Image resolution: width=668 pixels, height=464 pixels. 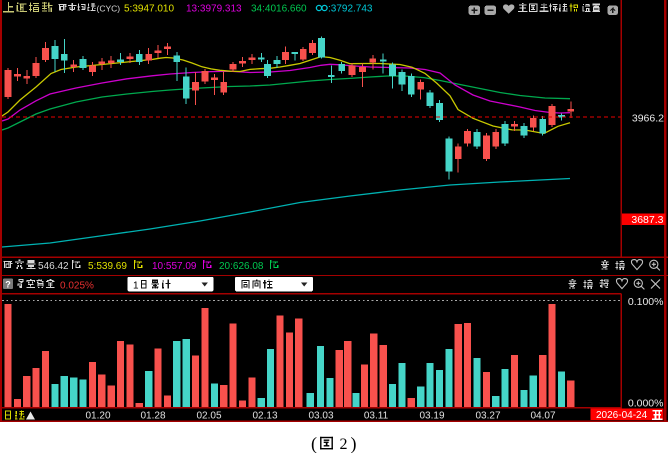 I want to click on svg-text: 2, so click(x=344, y=444).